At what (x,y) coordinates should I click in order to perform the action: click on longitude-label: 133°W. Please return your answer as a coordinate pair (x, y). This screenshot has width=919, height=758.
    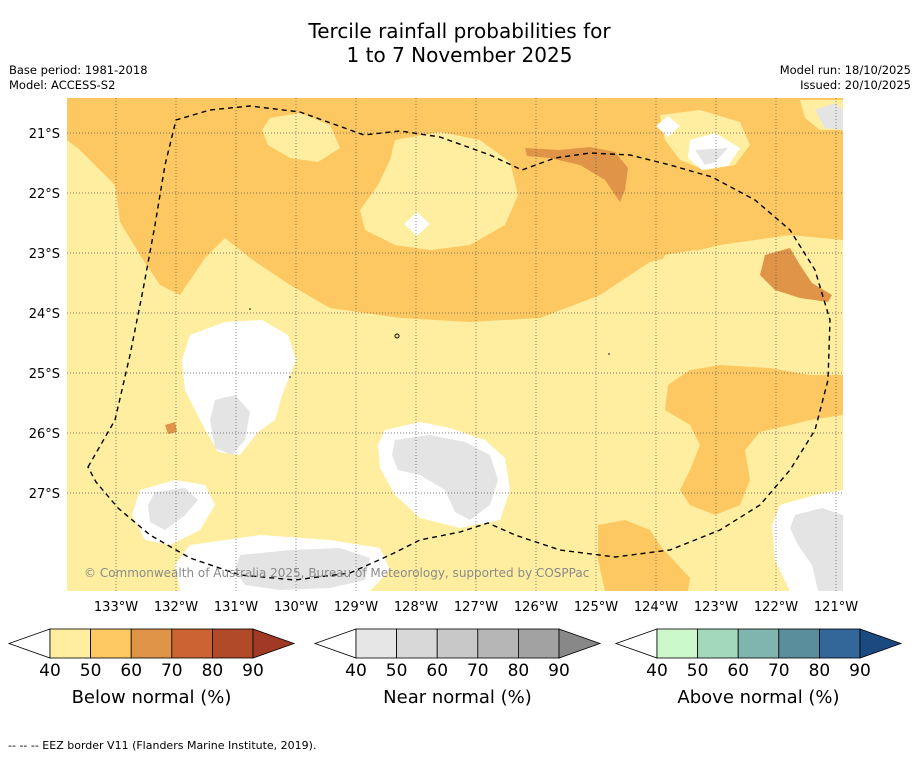
    Looking at the image, I should click on (116, 607).